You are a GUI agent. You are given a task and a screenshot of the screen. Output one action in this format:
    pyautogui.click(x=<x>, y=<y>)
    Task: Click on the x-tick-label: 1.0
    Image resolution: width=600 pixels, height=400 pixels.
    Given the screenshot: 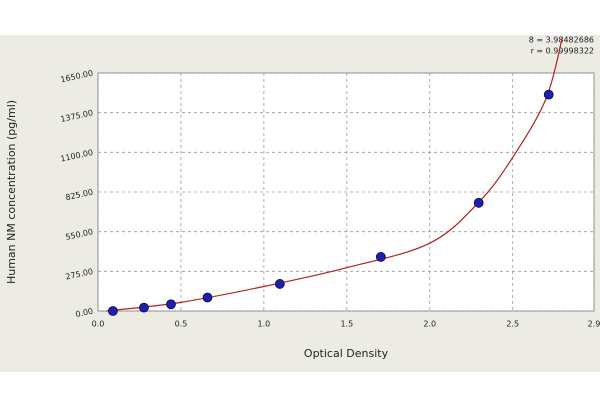 What is the action you would take?
    pyautogui.click(x=264, y=324)
    